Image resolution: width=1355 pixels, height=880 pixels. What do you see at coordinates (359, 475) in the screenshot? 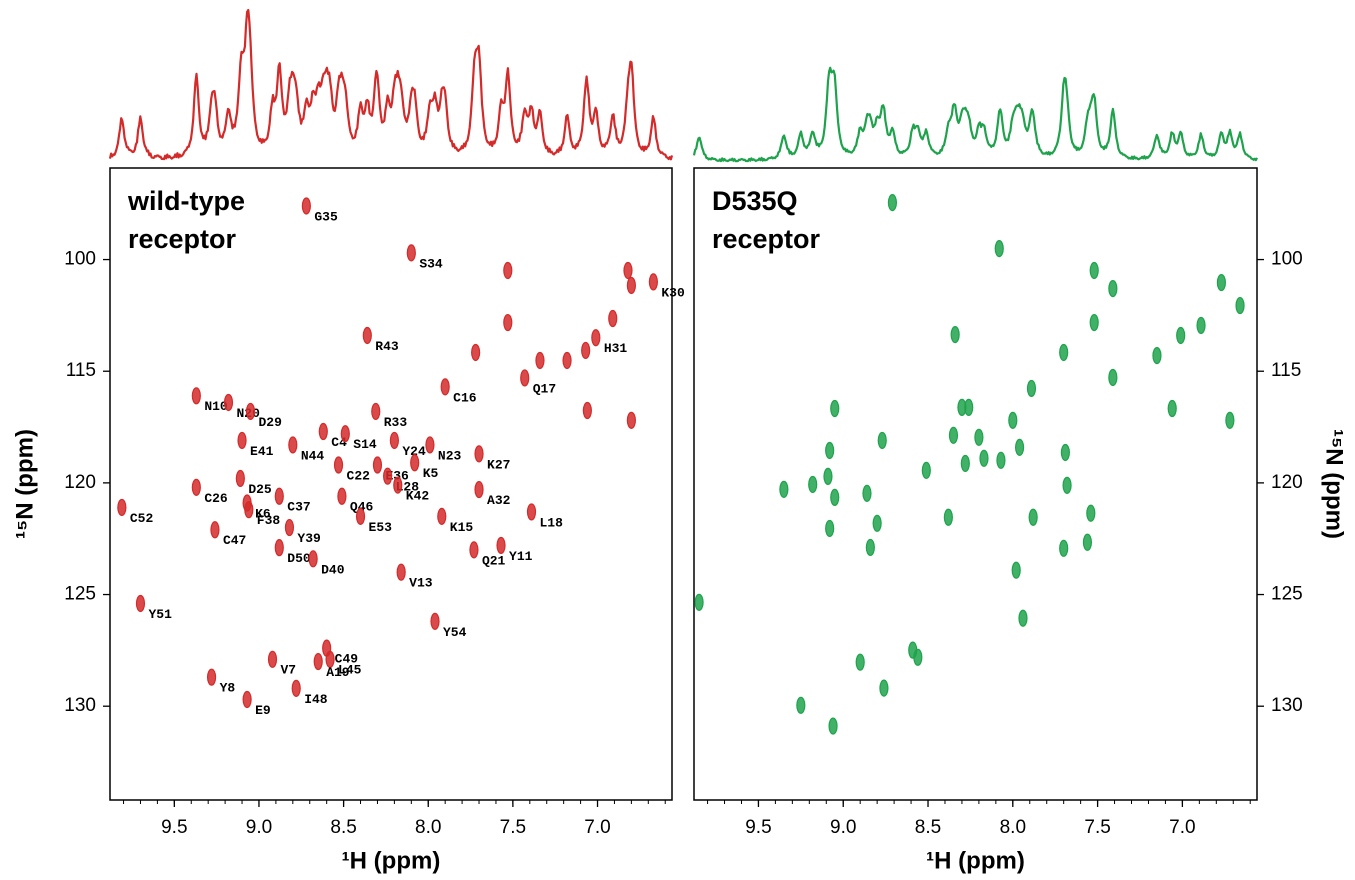
I see `peak-label: C22` at bounding box center [359, 475].